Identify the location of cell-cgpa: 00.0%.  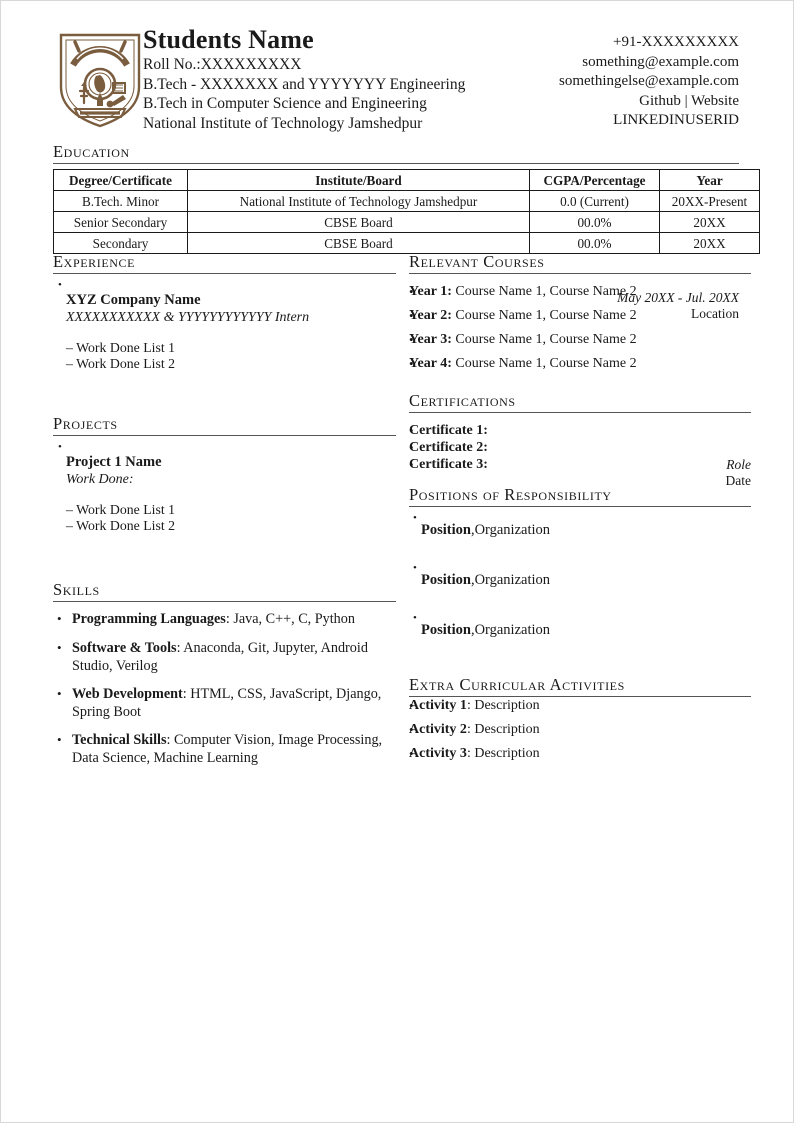
(594, 222).